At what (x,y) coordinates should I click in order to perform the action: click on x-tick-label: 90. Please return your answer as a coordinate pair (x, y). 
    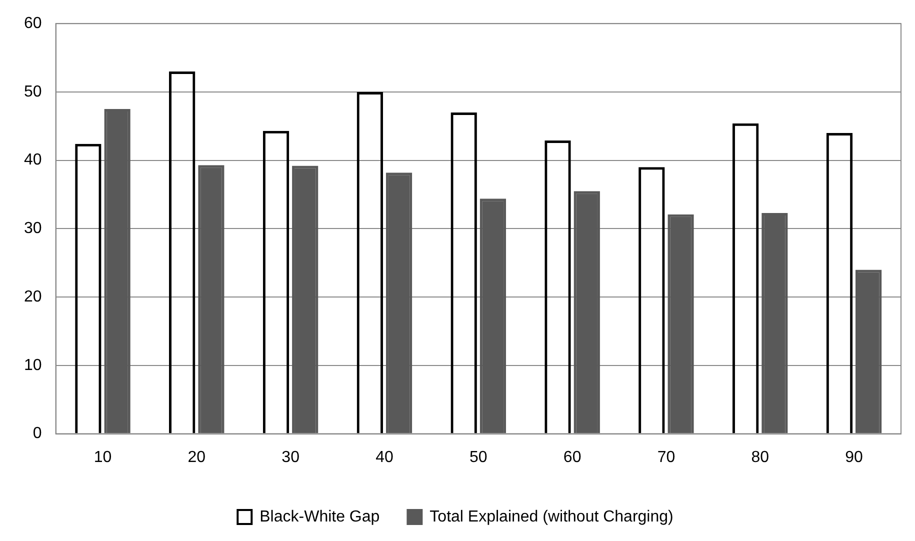
    Looking at the image, I should click on (854, 457).